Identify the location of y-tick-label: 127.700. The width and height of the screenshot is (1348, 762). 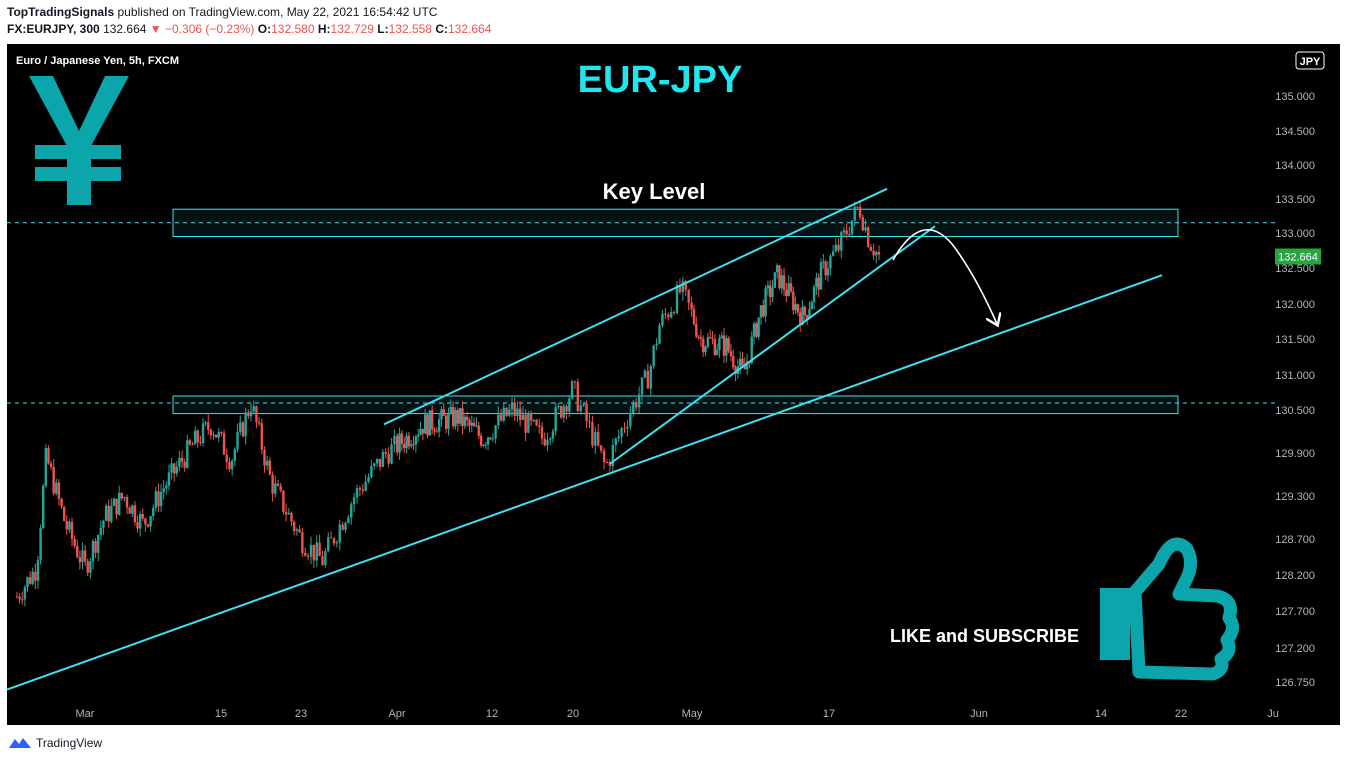
(1295, 612).